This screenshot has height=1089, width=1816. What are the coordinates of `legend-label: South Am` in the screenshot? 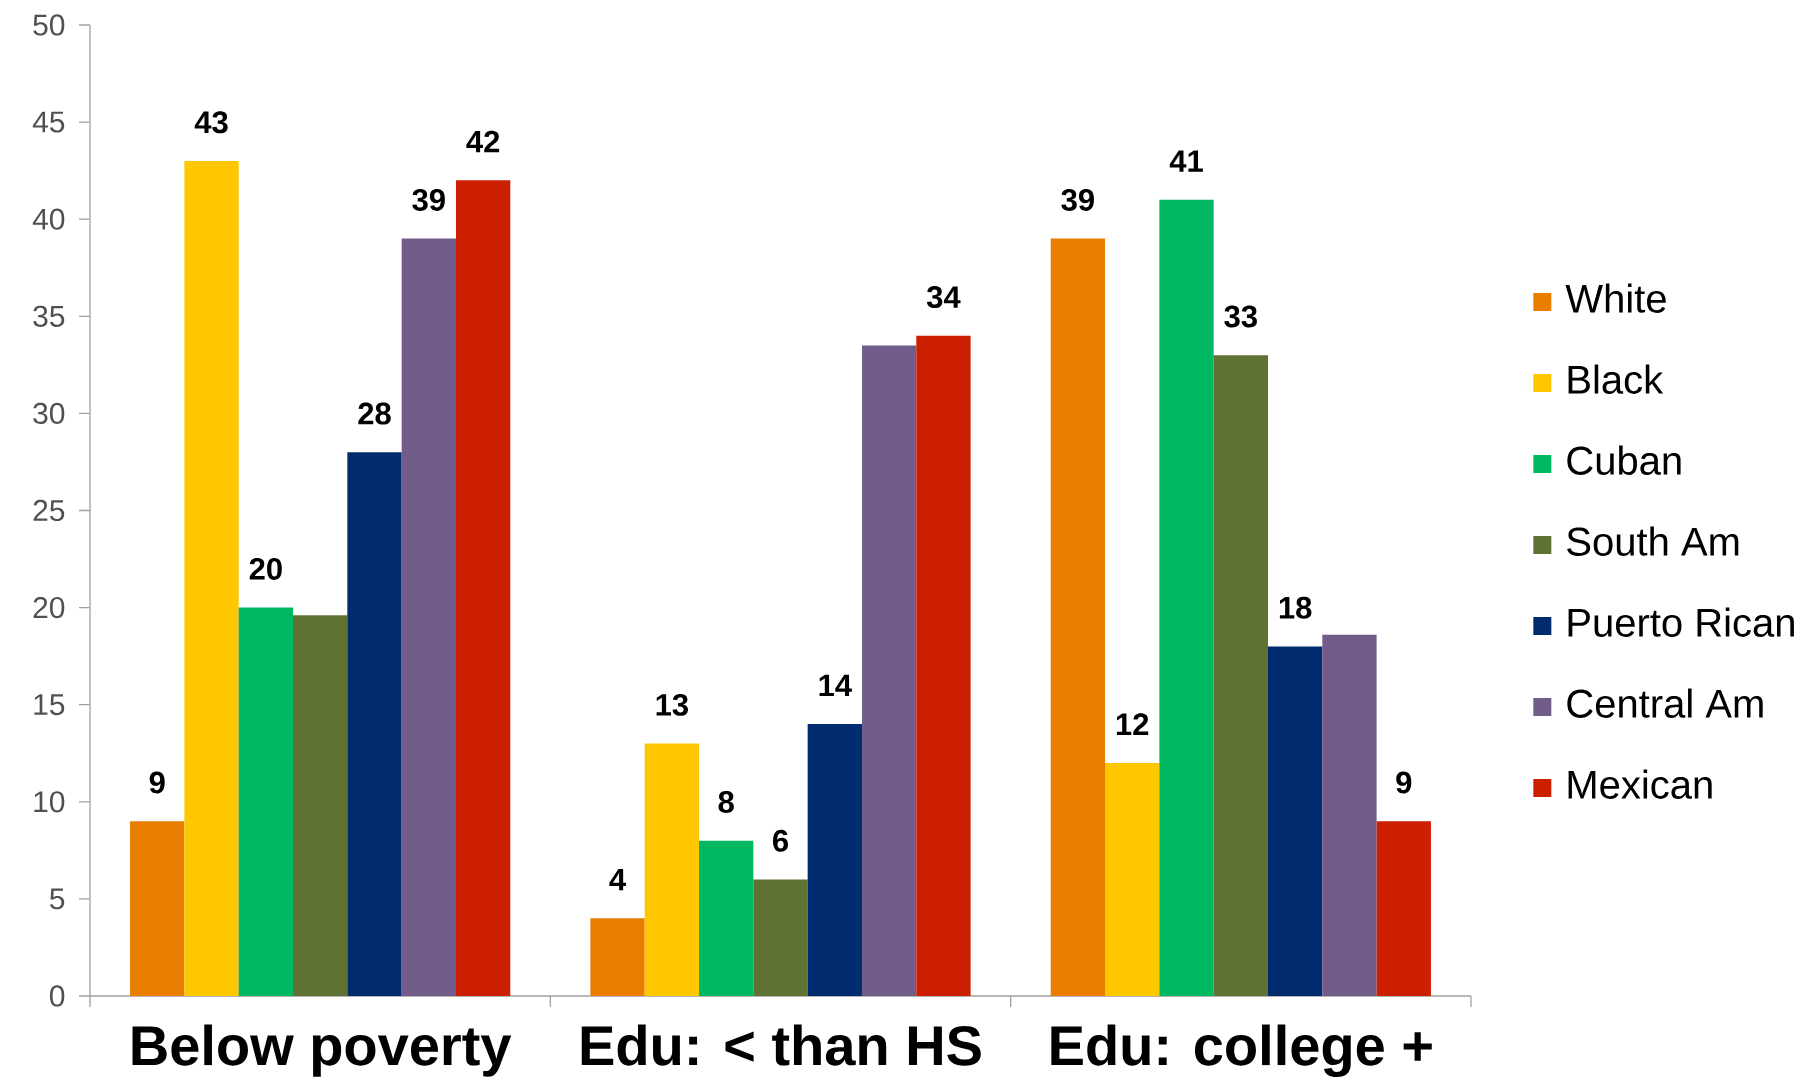 It's located at (1653, 541).